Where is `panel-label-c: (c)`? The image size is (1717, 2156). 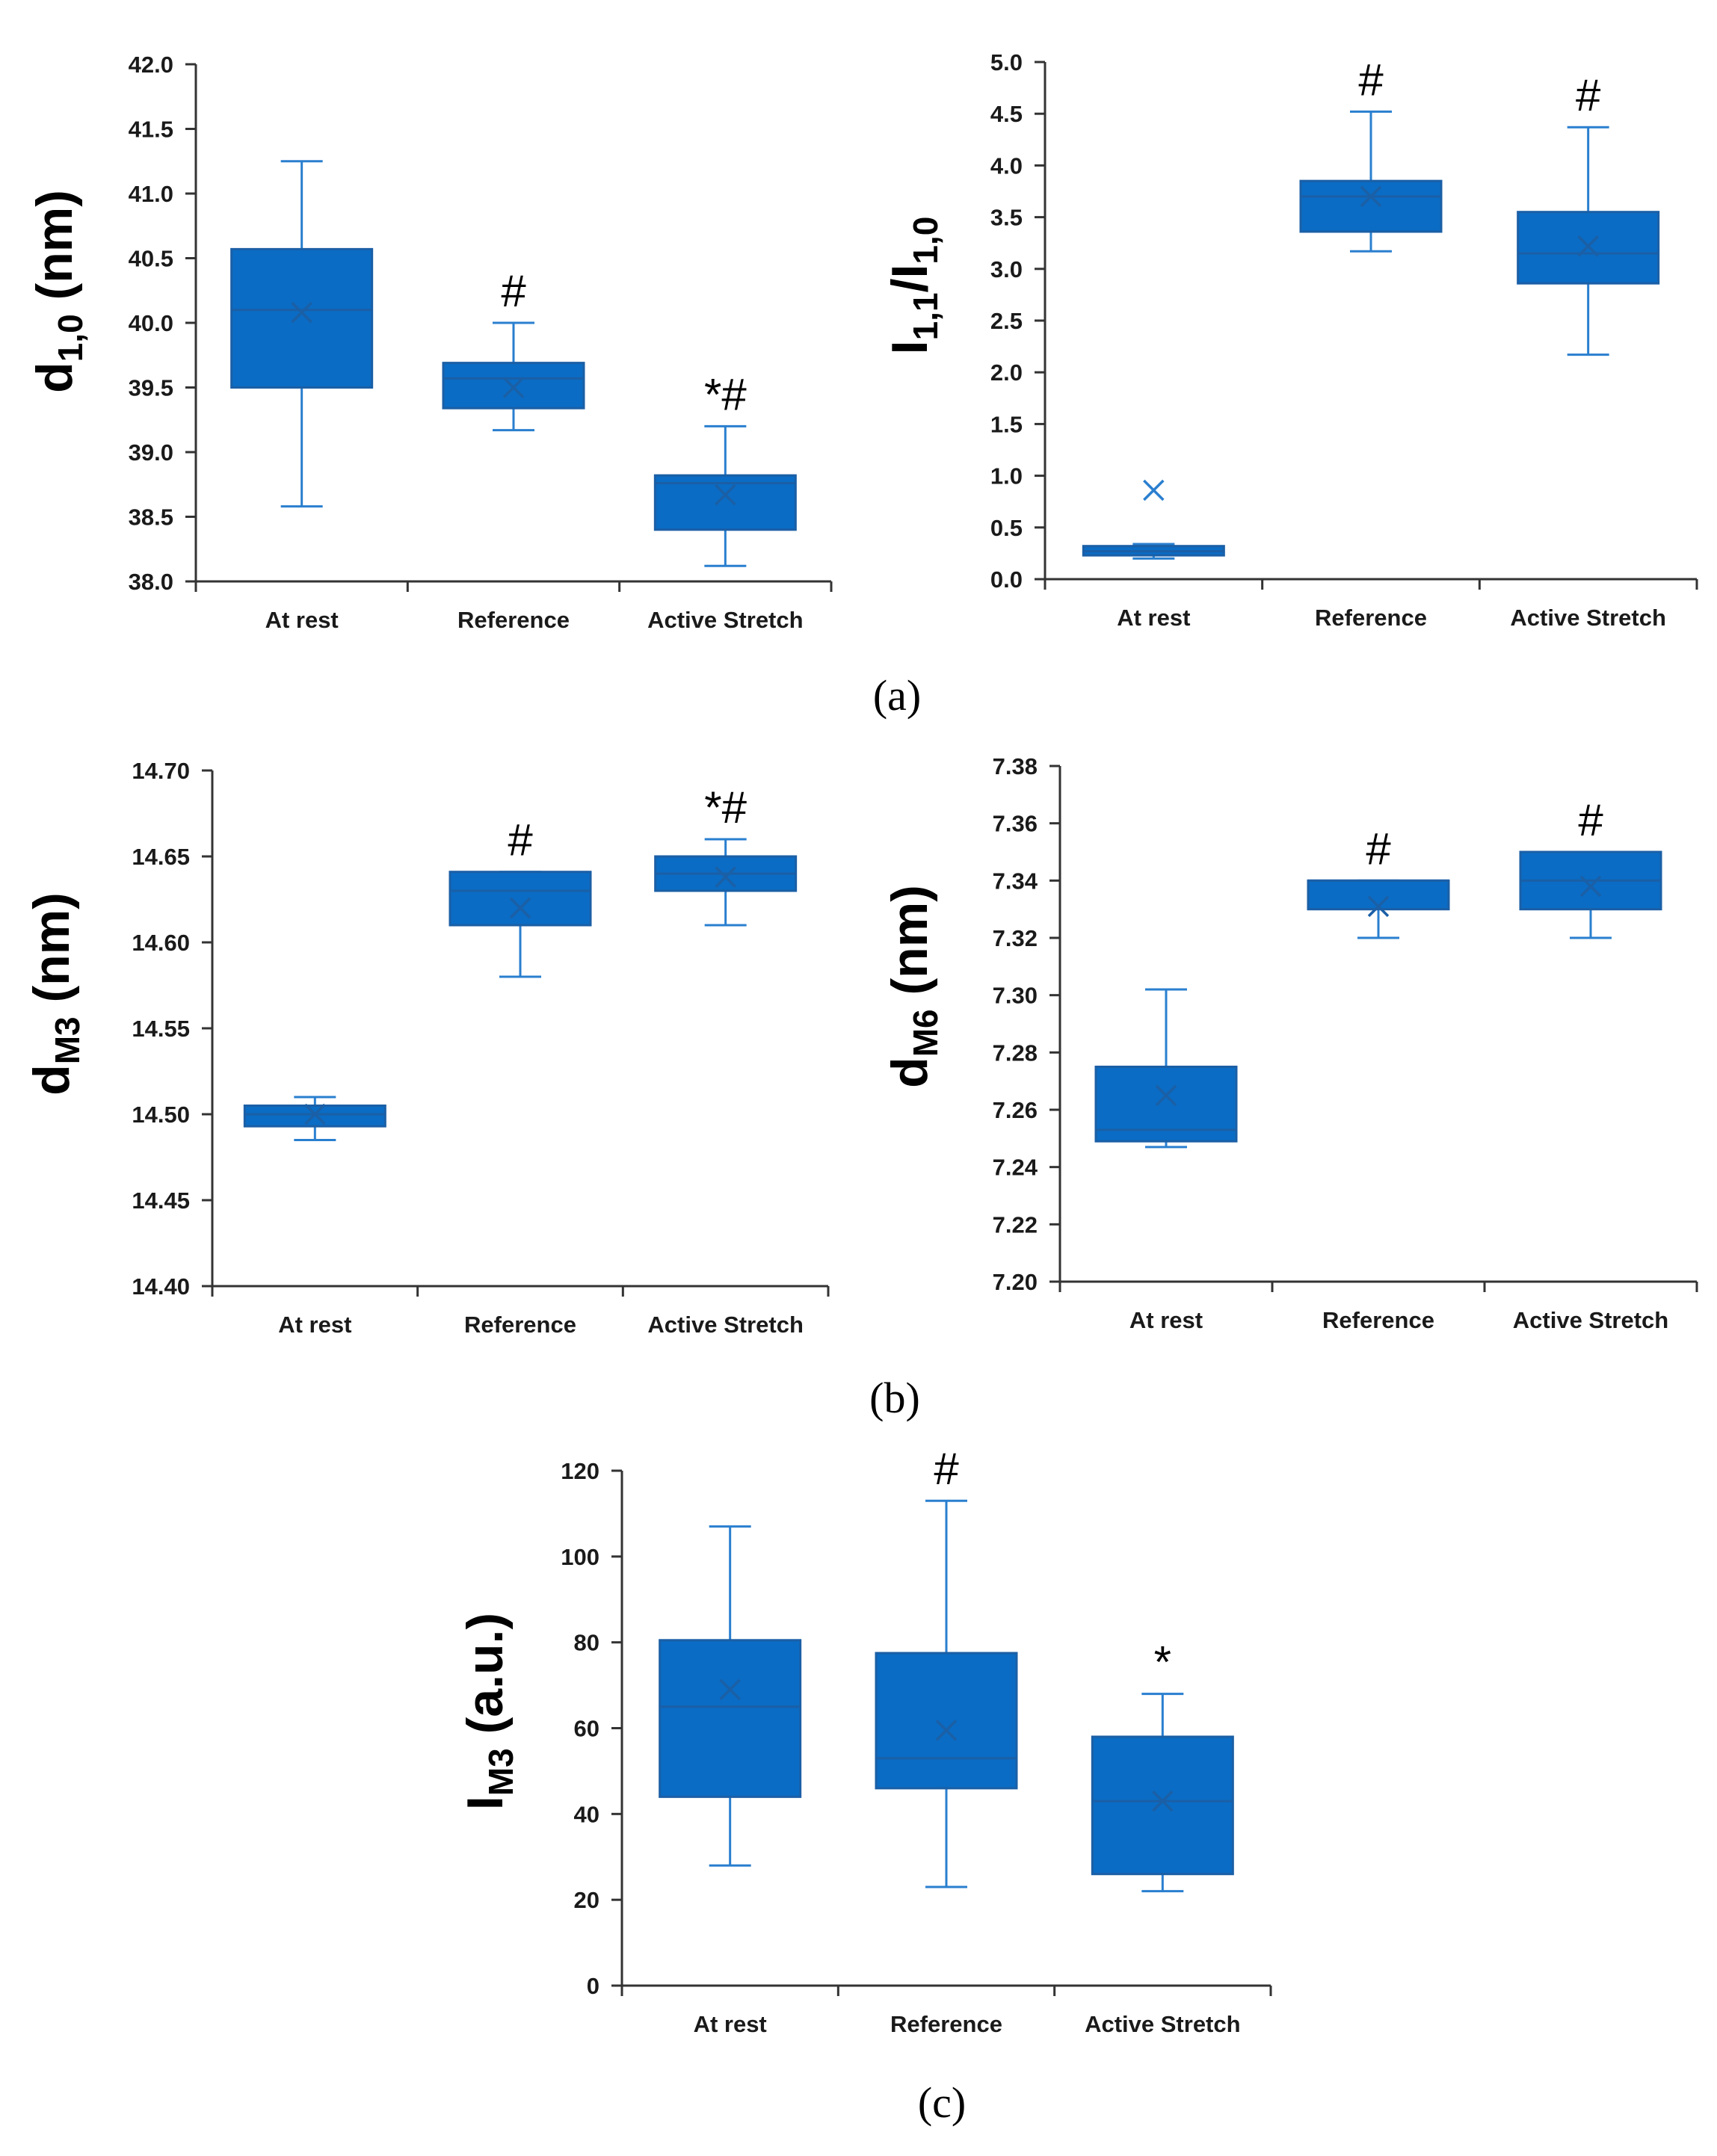 panel-label-c: (c) is located at coordinates (942, 2102).